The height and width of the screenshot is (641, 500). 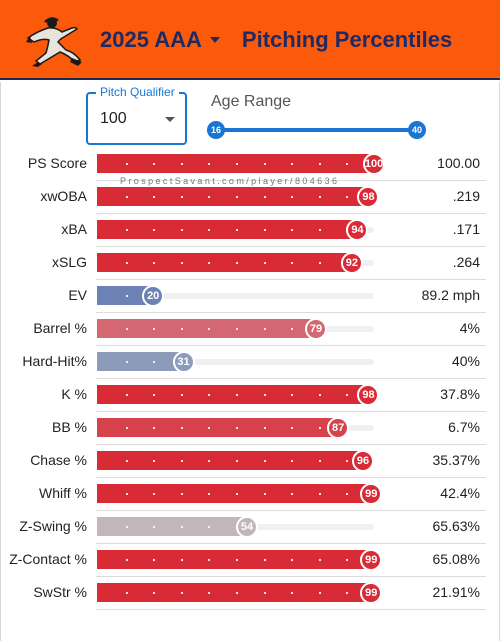 I want to click on pitch-qualifier-label: Pitch Qualifier, so click(x=137, y=92).